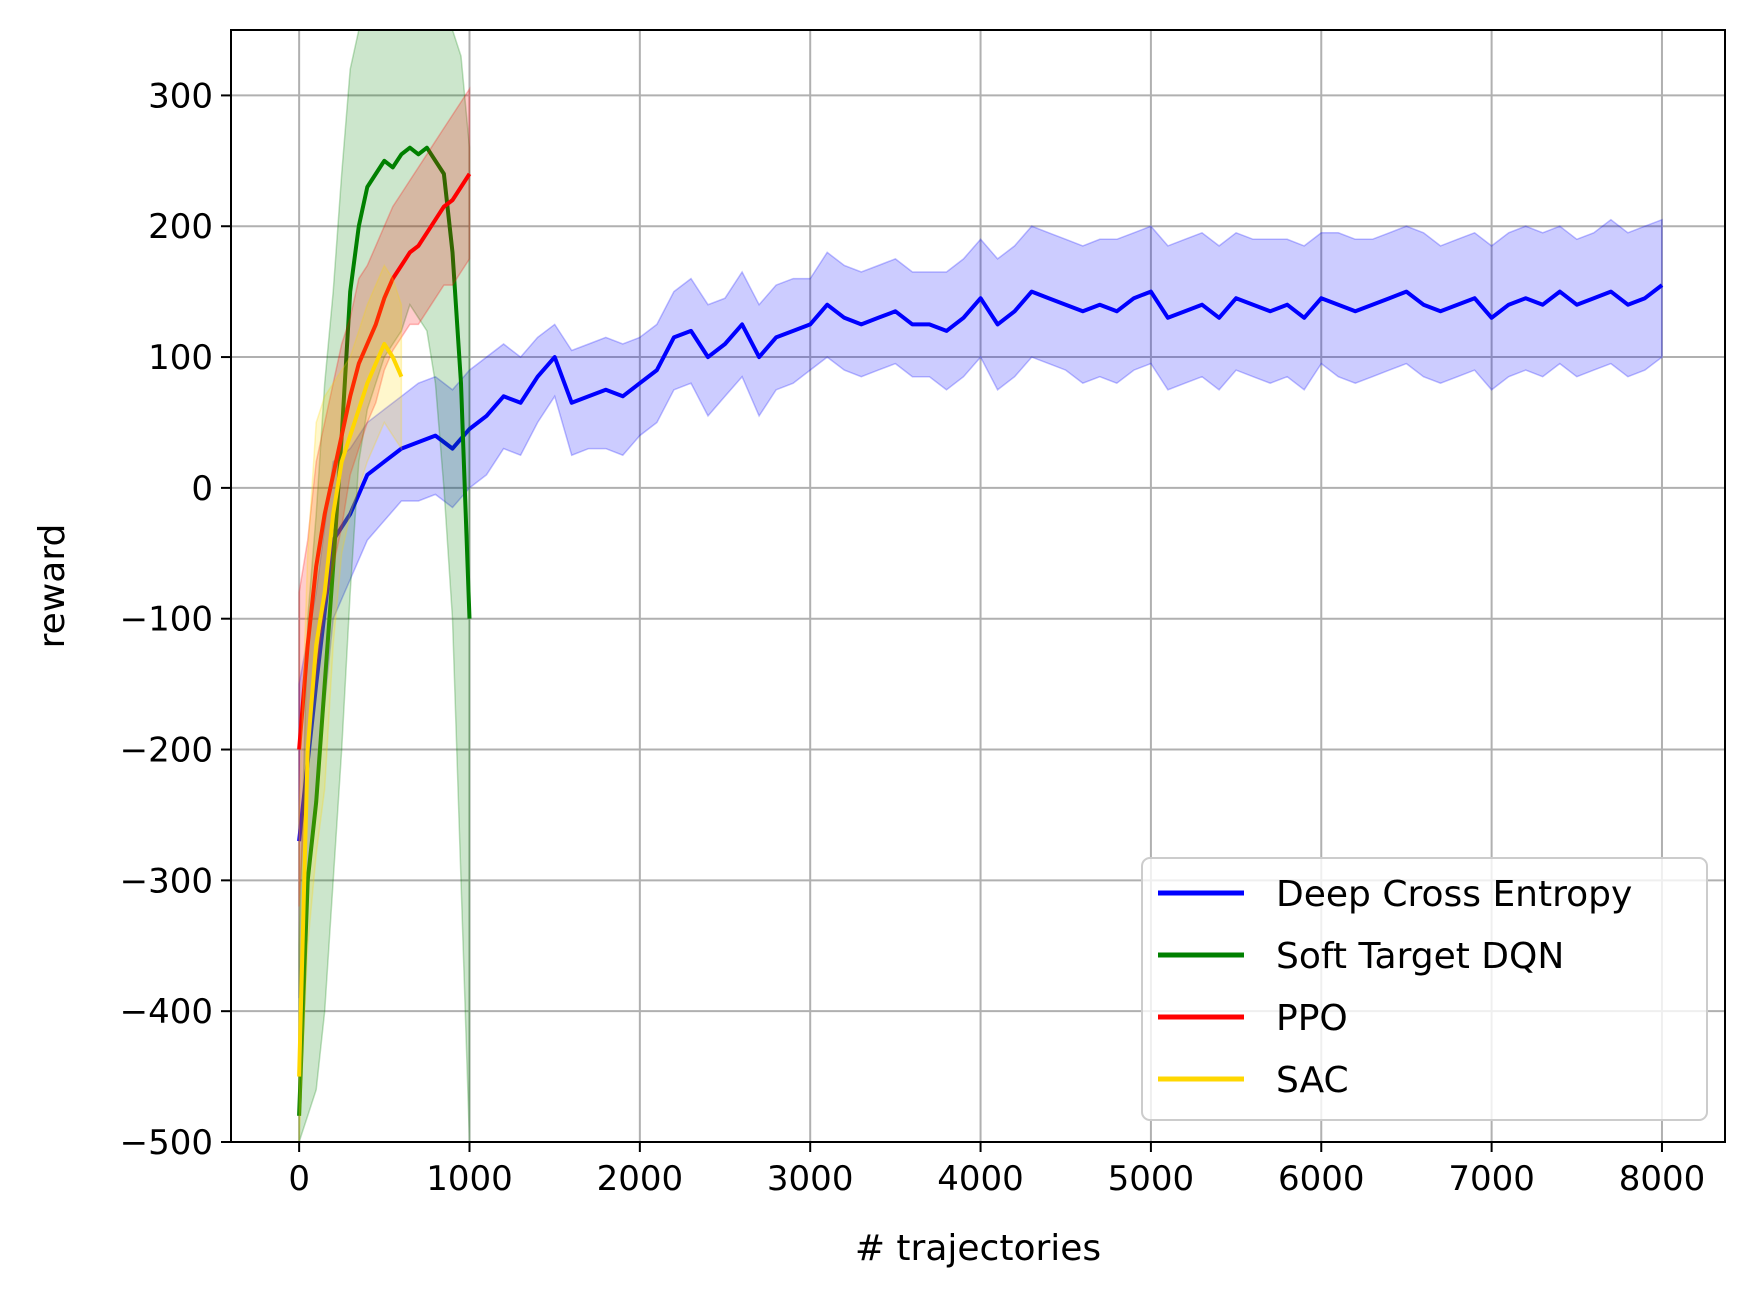  Describe the element at coordinates (978, 1248) in the screenshot. I see `x-axis-label: # trajectories` at that location.